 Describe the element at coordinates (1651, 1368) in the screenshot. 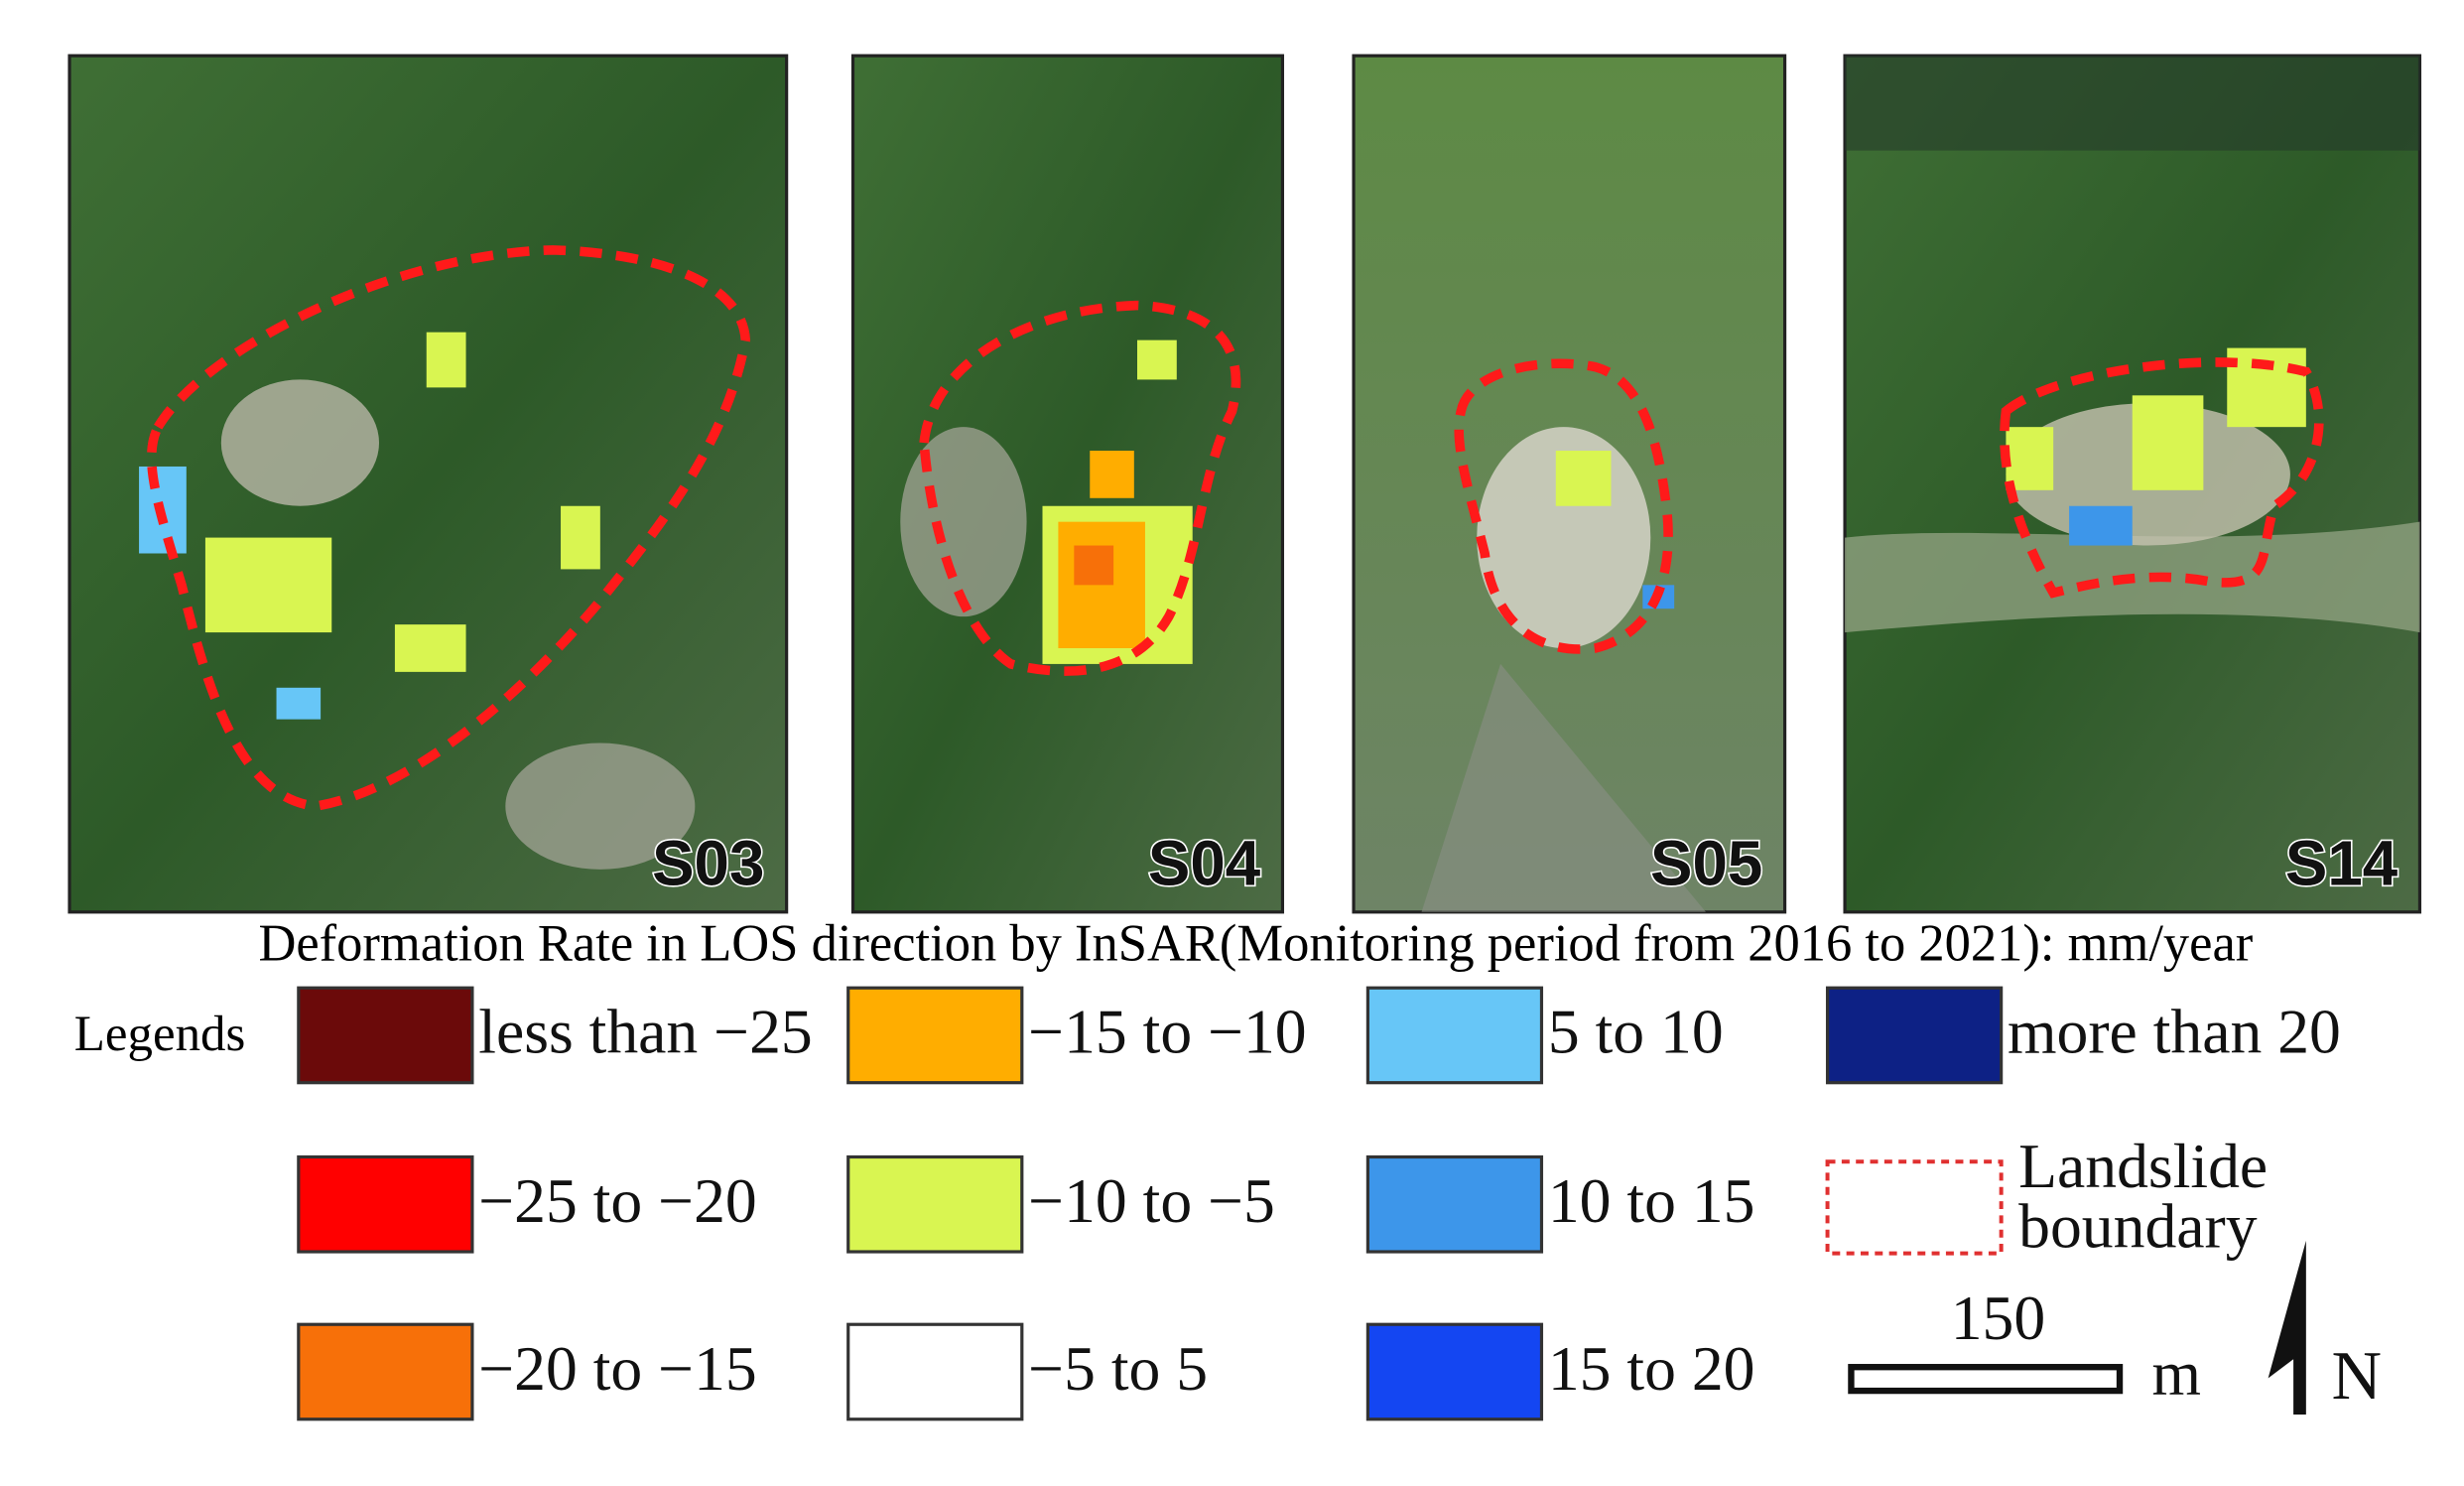

I see `legend-label: 15 to 20` at that location.